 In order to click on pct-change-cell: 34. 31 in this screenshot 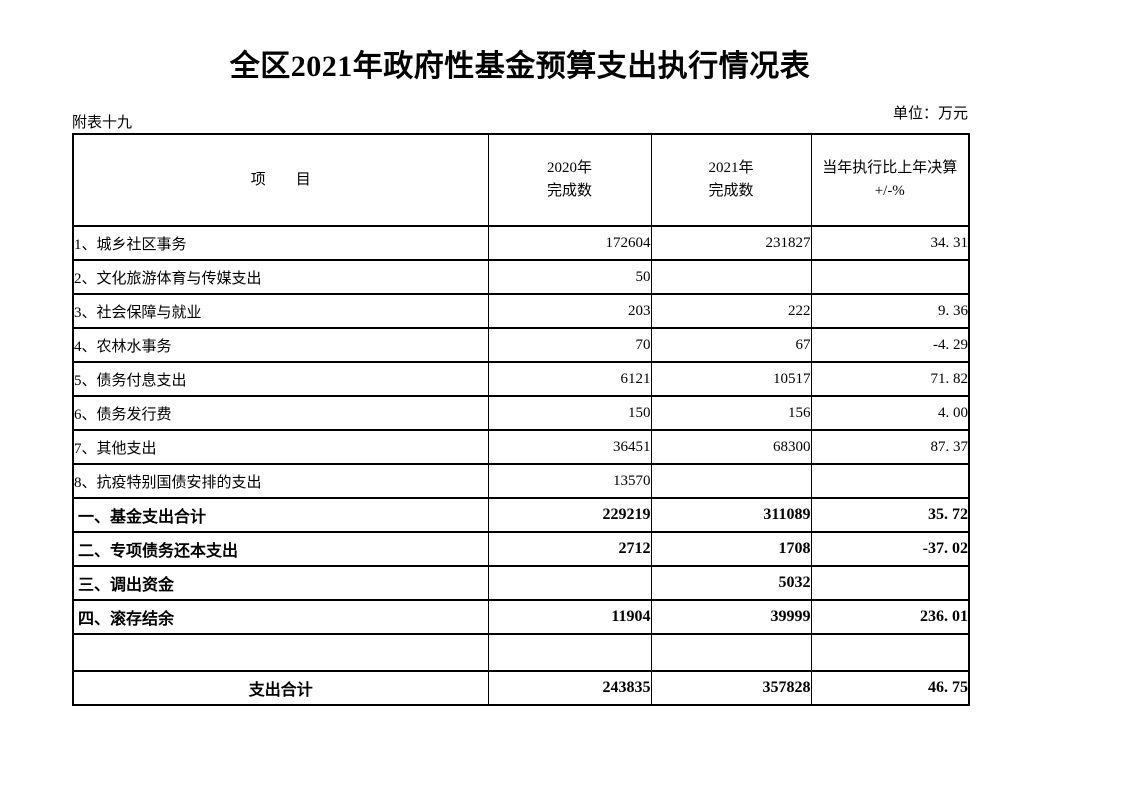, I will do `click(890, 243)`.